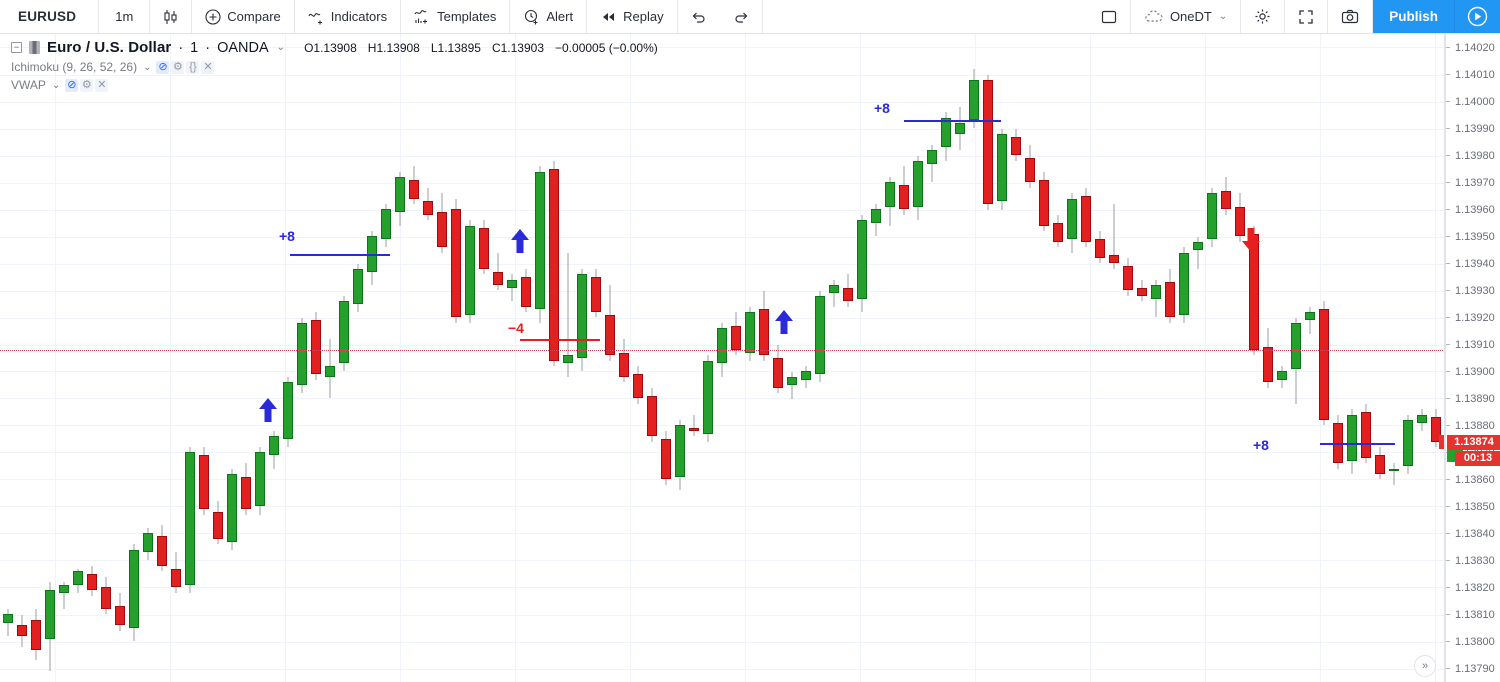 The width and height of the screenshot is (1500, 682). Describe the element at coordinates (722, 65) in the screenshot. I see `indicator-legend-0: Ichimoku (9, 26, 52, 26) ⌄ ⊘ ⚙{} ✕` at that location.